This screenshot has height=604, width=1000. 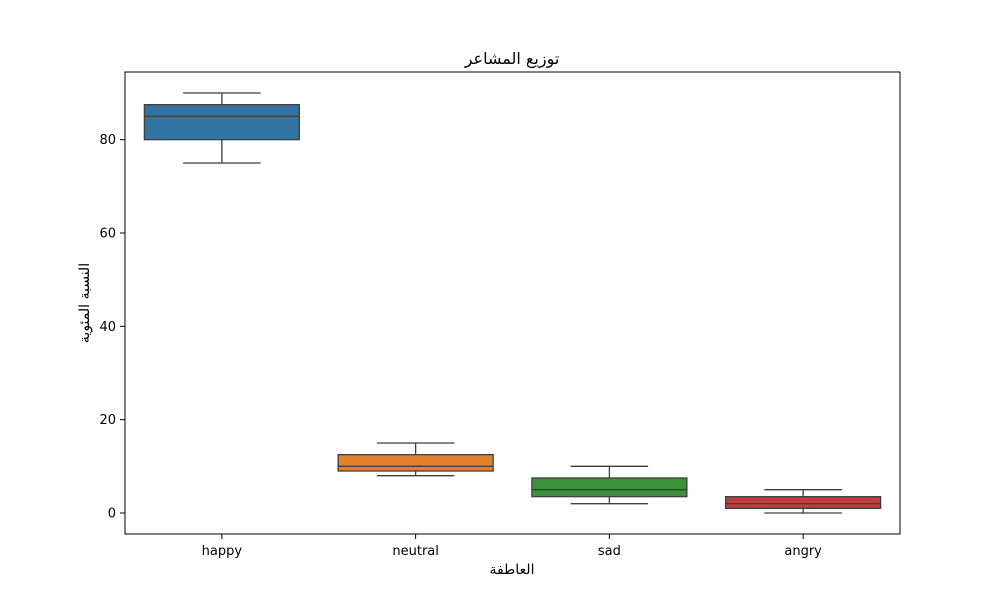 I want to click on box-neutral, so click(x=415, y=459).